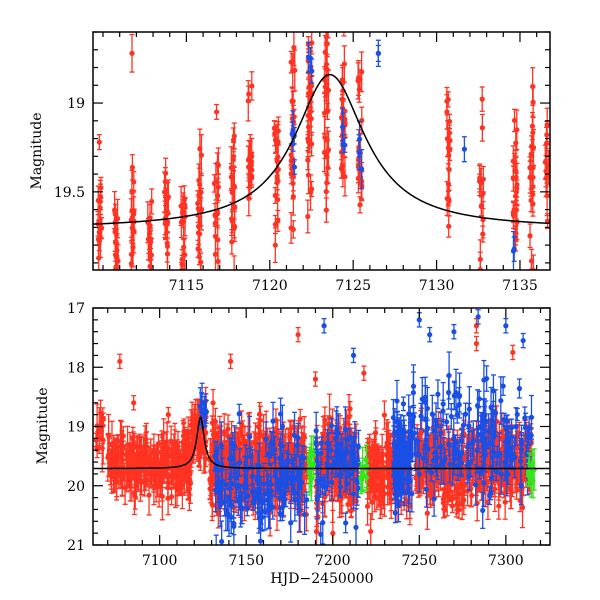 The width and height of the screenshot is (600, 600). Describe the element at coordinates (333, 561) in the screenshot. I see `x-tick-label: 7200` at that location.